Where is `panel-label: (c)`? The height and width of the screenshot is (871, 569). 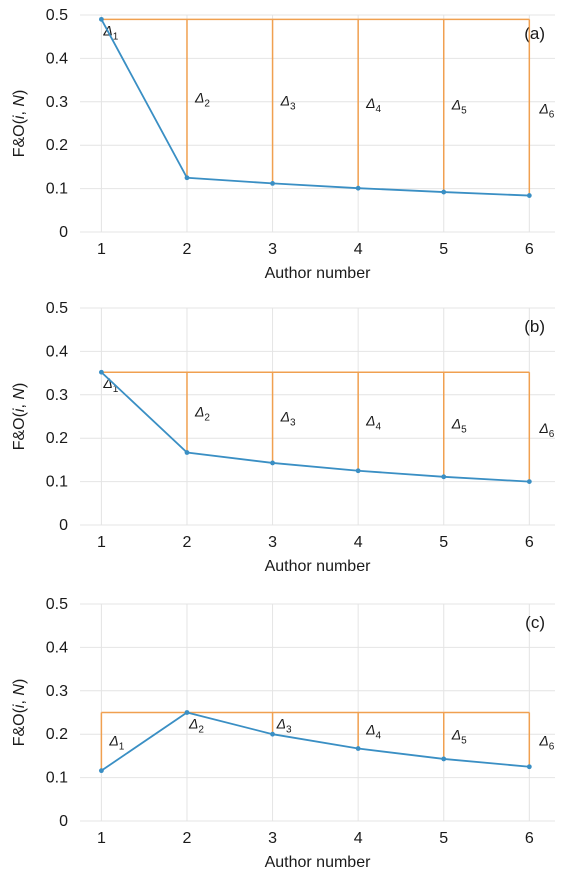 panel-label: (c) is located at coordinates (535, 622).